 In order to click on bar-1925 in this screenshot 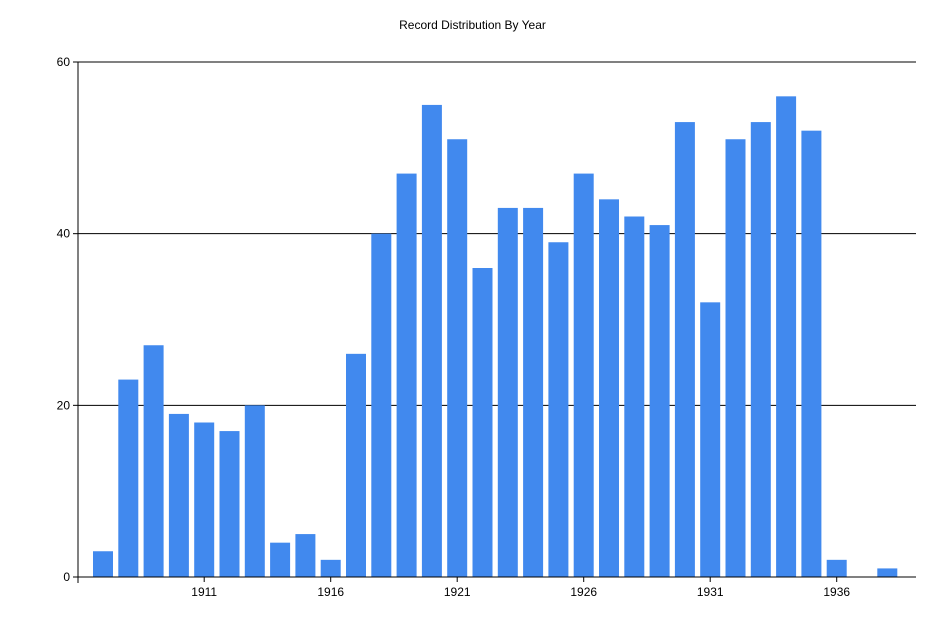, I will do `click(558, 409)`.